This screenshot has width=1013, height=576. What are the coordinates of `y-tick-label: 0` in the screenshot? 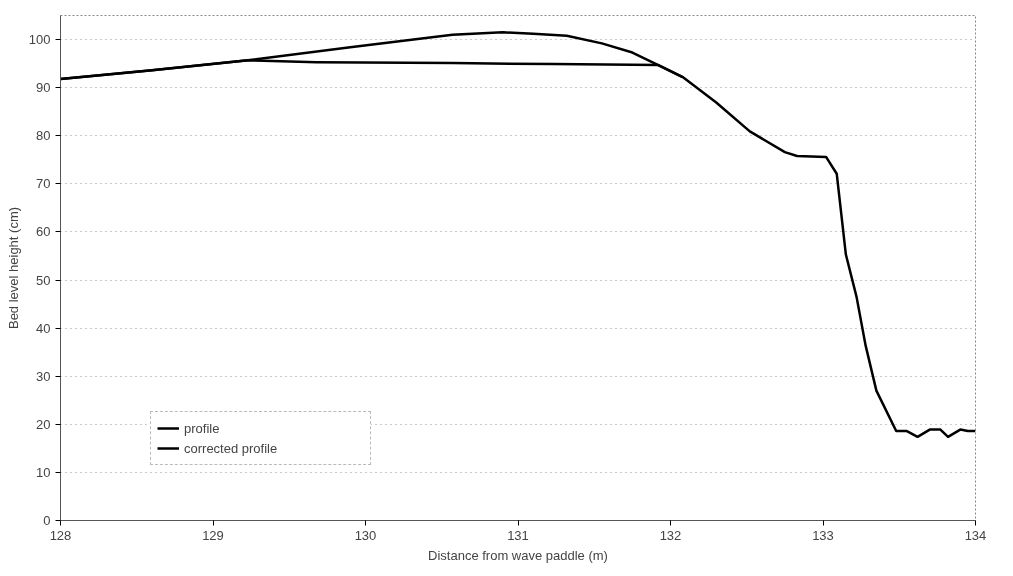 It's located at (47, 520).